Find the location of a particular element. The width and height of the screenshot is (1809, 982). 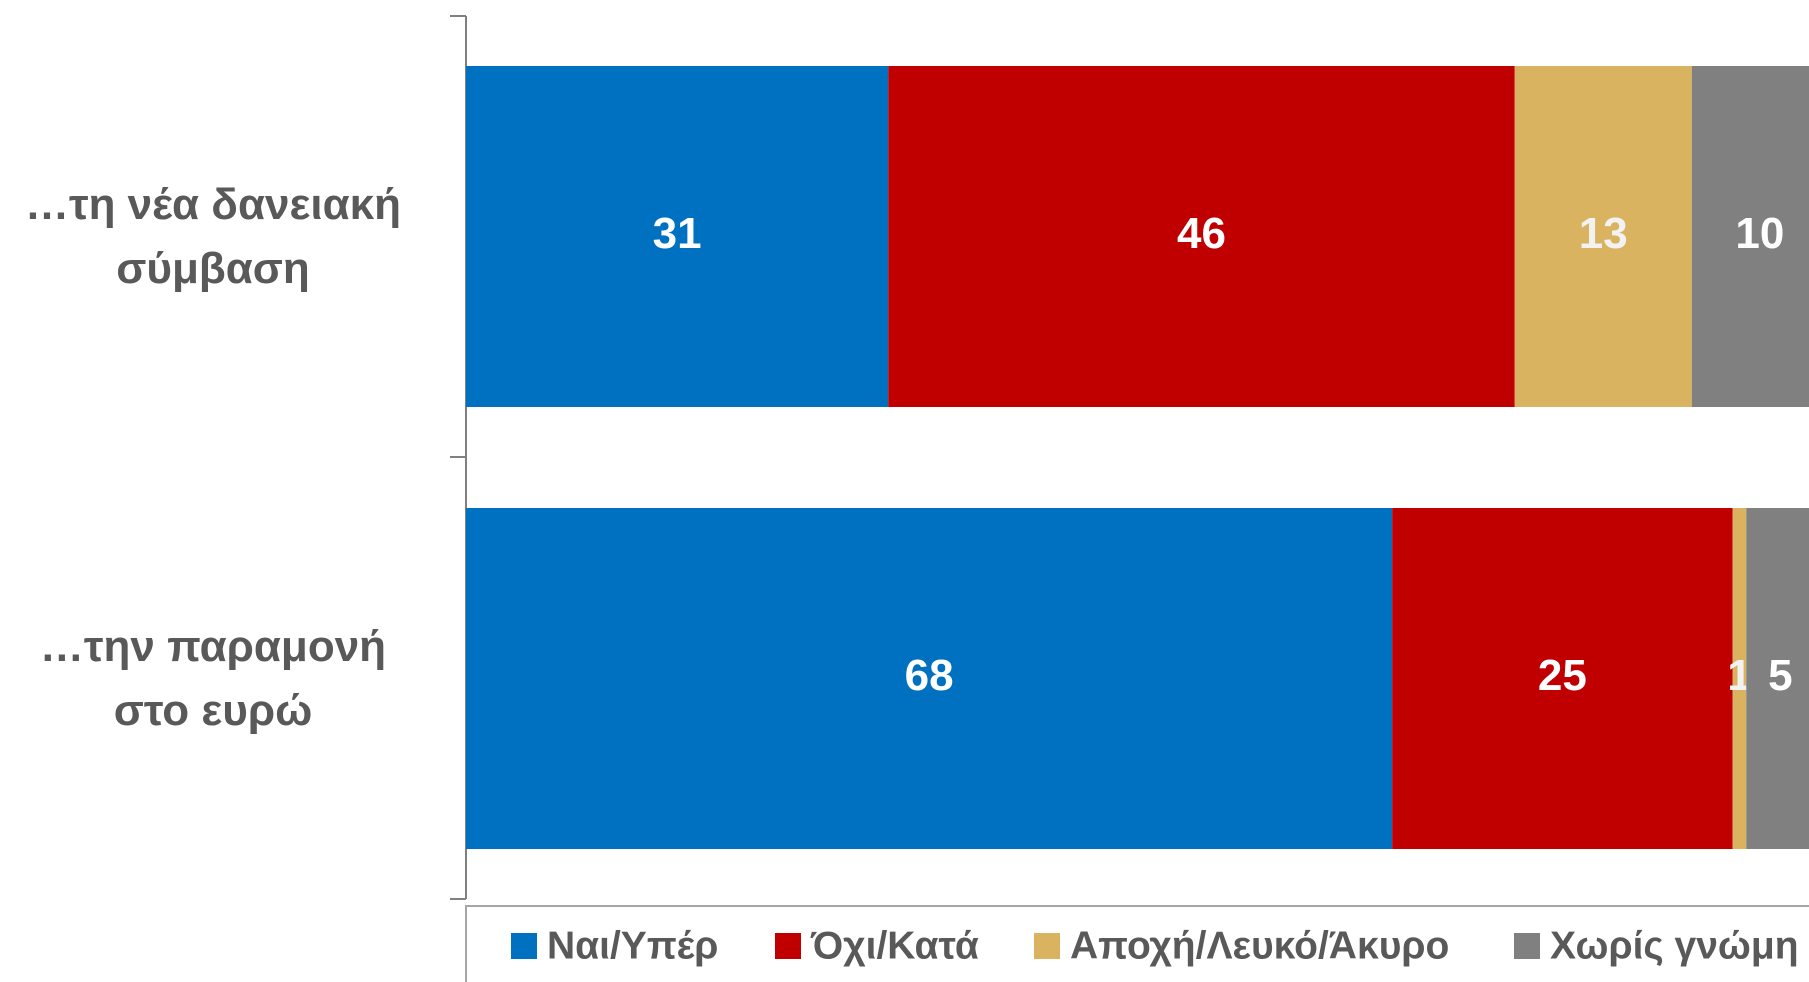

value-label: 13 is located at coordinates (1603, 233).